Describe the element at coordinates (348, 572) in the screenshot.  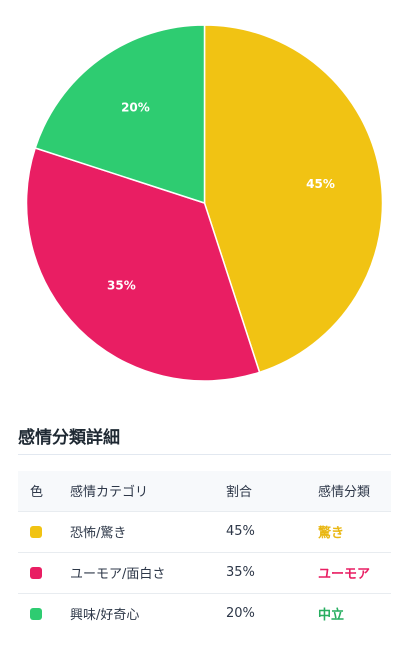
I see `classification-cell: ユーモア` at that location.